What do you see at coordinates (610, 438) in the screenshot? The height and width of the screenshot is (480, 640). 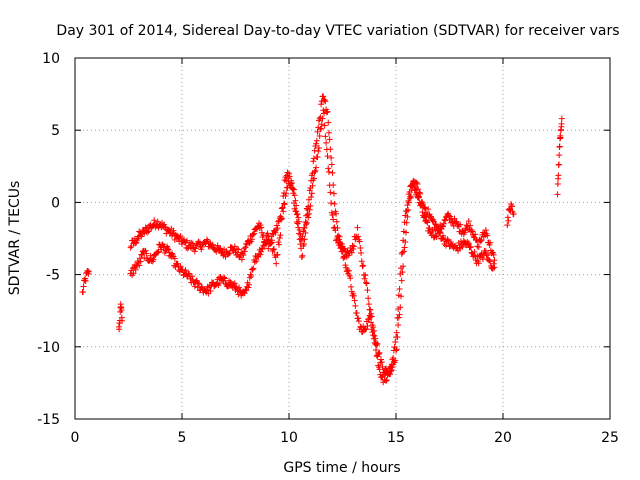 I see `x-tick-label: 25` at bounding box center [610, 438].